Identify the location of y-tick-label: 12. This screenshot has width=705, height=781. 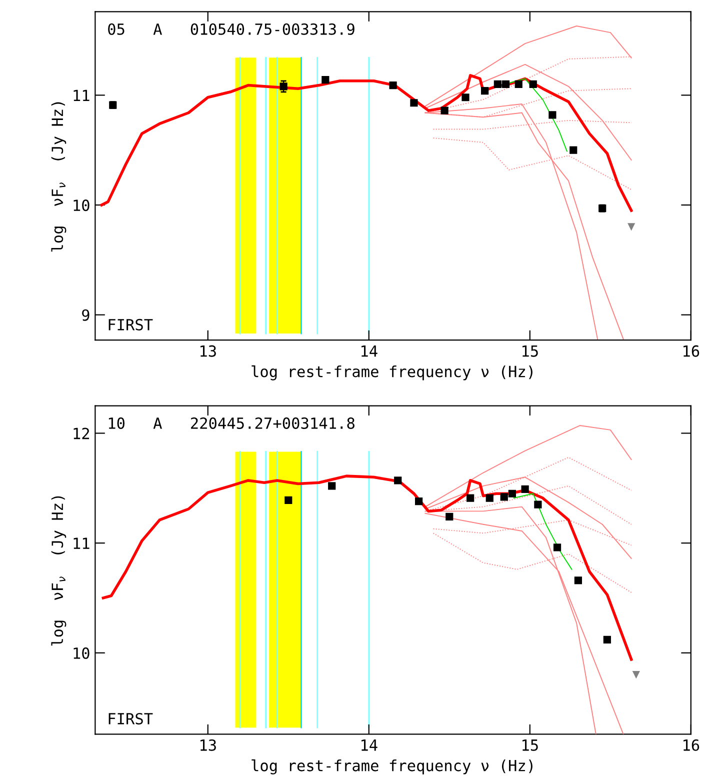
(82, 434).